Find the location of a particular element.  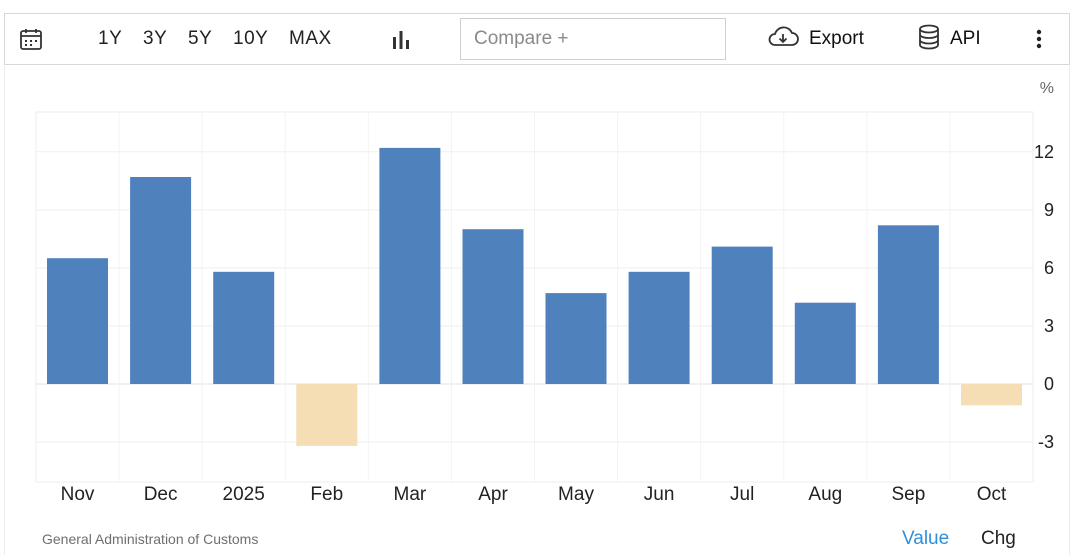

api-button: API is located at coordinates (949, 39).